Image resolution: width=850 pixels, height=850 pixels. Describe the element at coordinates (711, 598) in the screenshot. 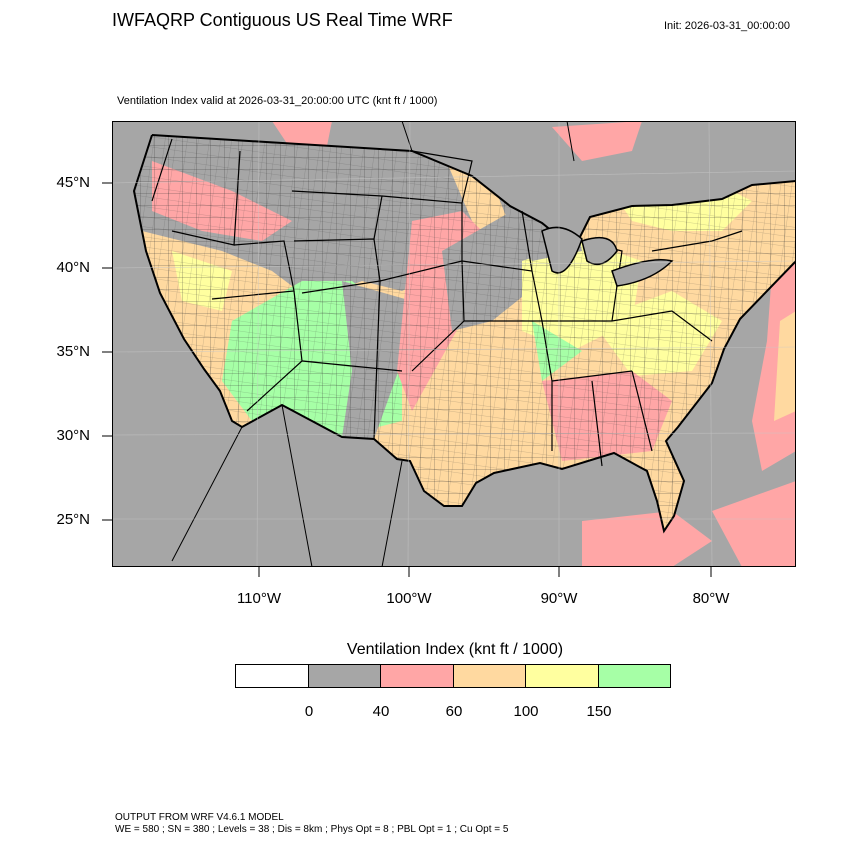

I see `lon-label-80w: 80°W` at that location.